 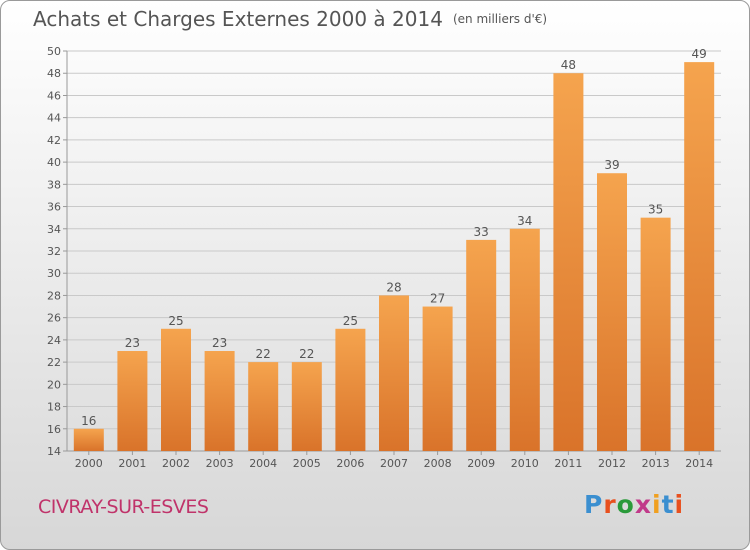 What do you see at coordinates (54, 118) in the screenshot?
I see `y-tick-label: 44` at bounding box center [54, 118].